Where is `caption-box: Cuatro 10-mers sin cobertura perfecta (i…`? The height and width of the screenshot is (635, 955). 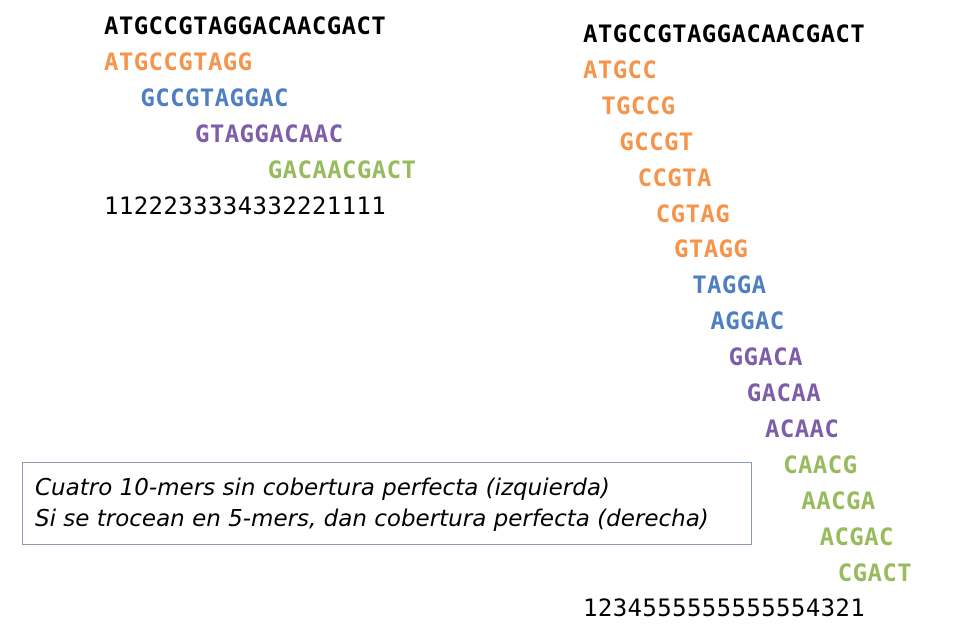 caption-box: Cuatro 10-mers sin cobertura perfecta (i… is located at coordinates (387, 503).